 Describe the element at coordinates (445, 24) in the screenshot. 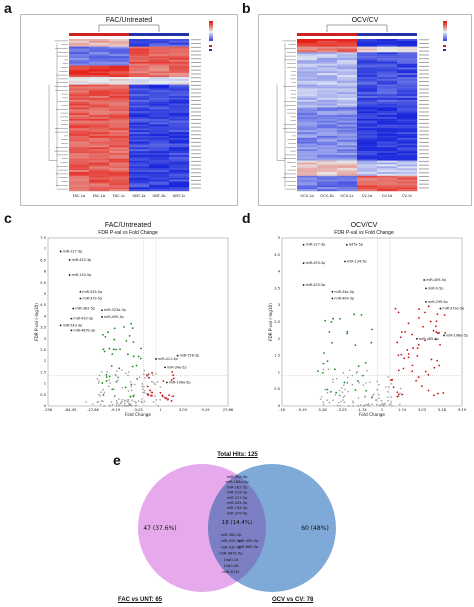

I see `heatmap-legend-swatch` at that location.